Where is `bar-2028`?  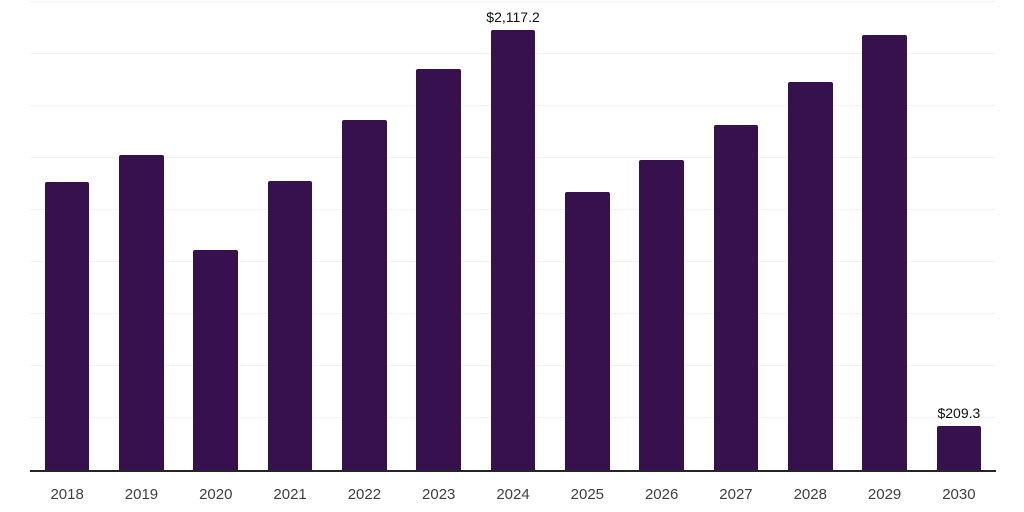 bar-2028 is located at coordinates (810, 276).